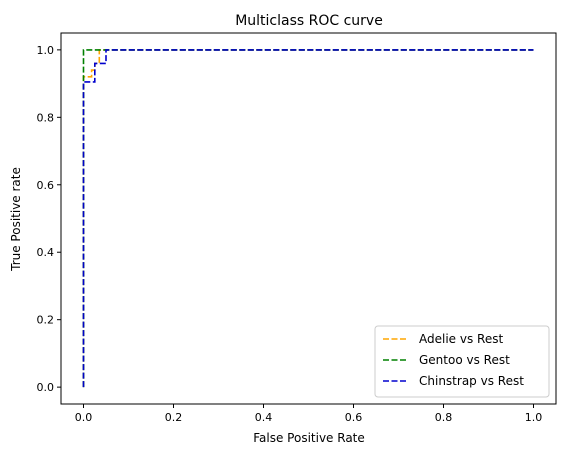  I want to click on x-tick-label: 1.0, so click(534, 417).